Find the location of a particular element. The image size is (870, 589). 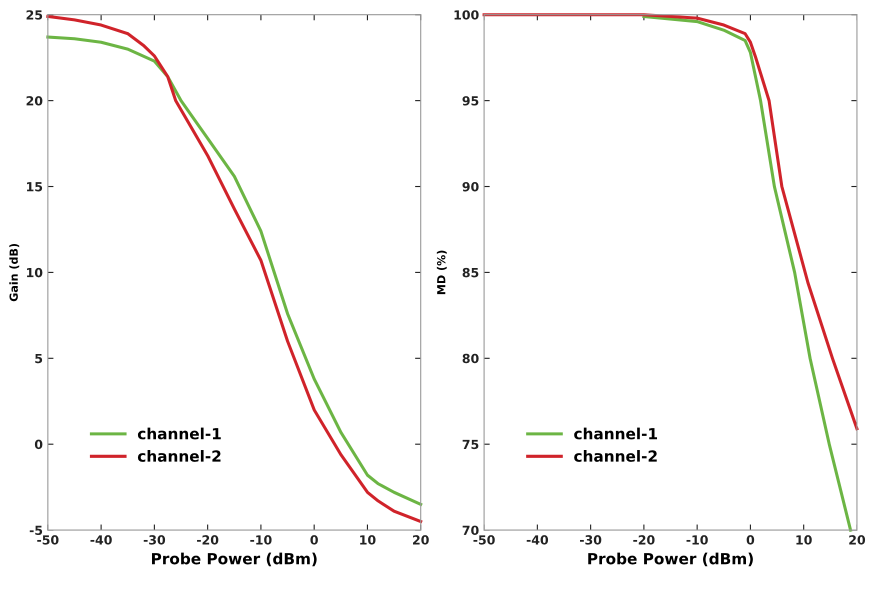

y-tick-label: 100 is located at coordinates (466, 15).